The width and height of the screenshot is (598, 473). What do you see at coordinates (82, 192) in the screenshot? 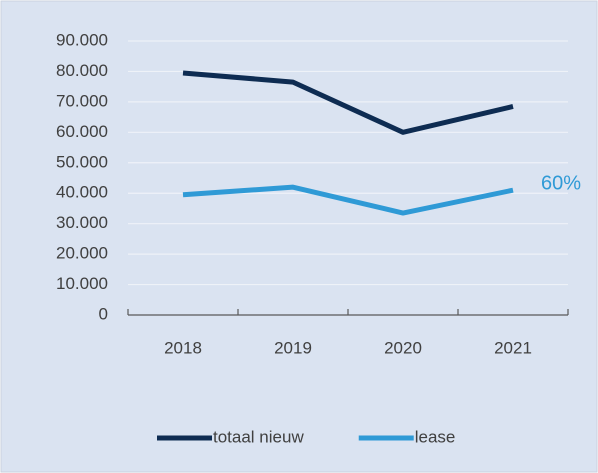
I see `y-tick-label: 40.000` at bounding box center [82, 192].